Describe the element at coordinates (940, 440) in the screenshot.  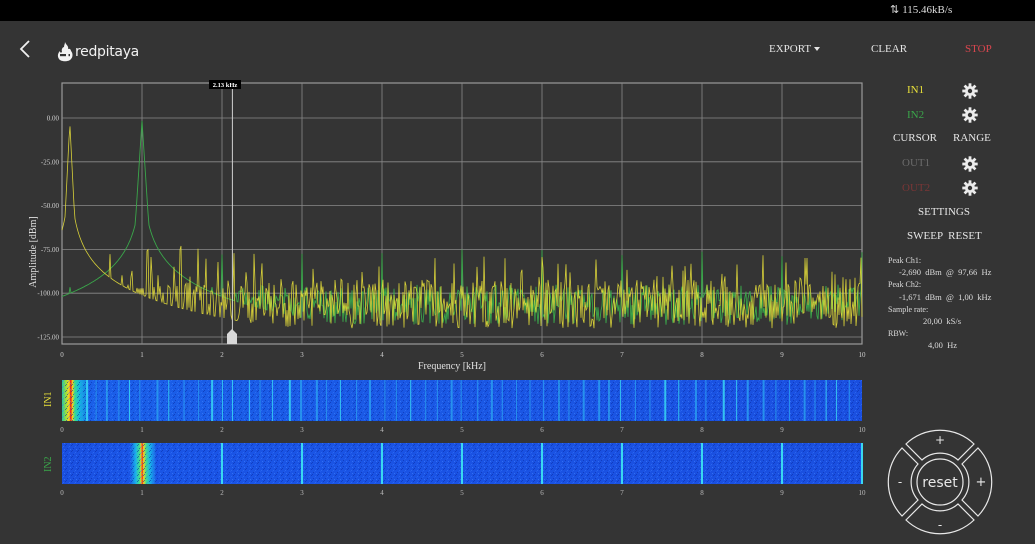
I see `joystick-up-label: +` at that location.